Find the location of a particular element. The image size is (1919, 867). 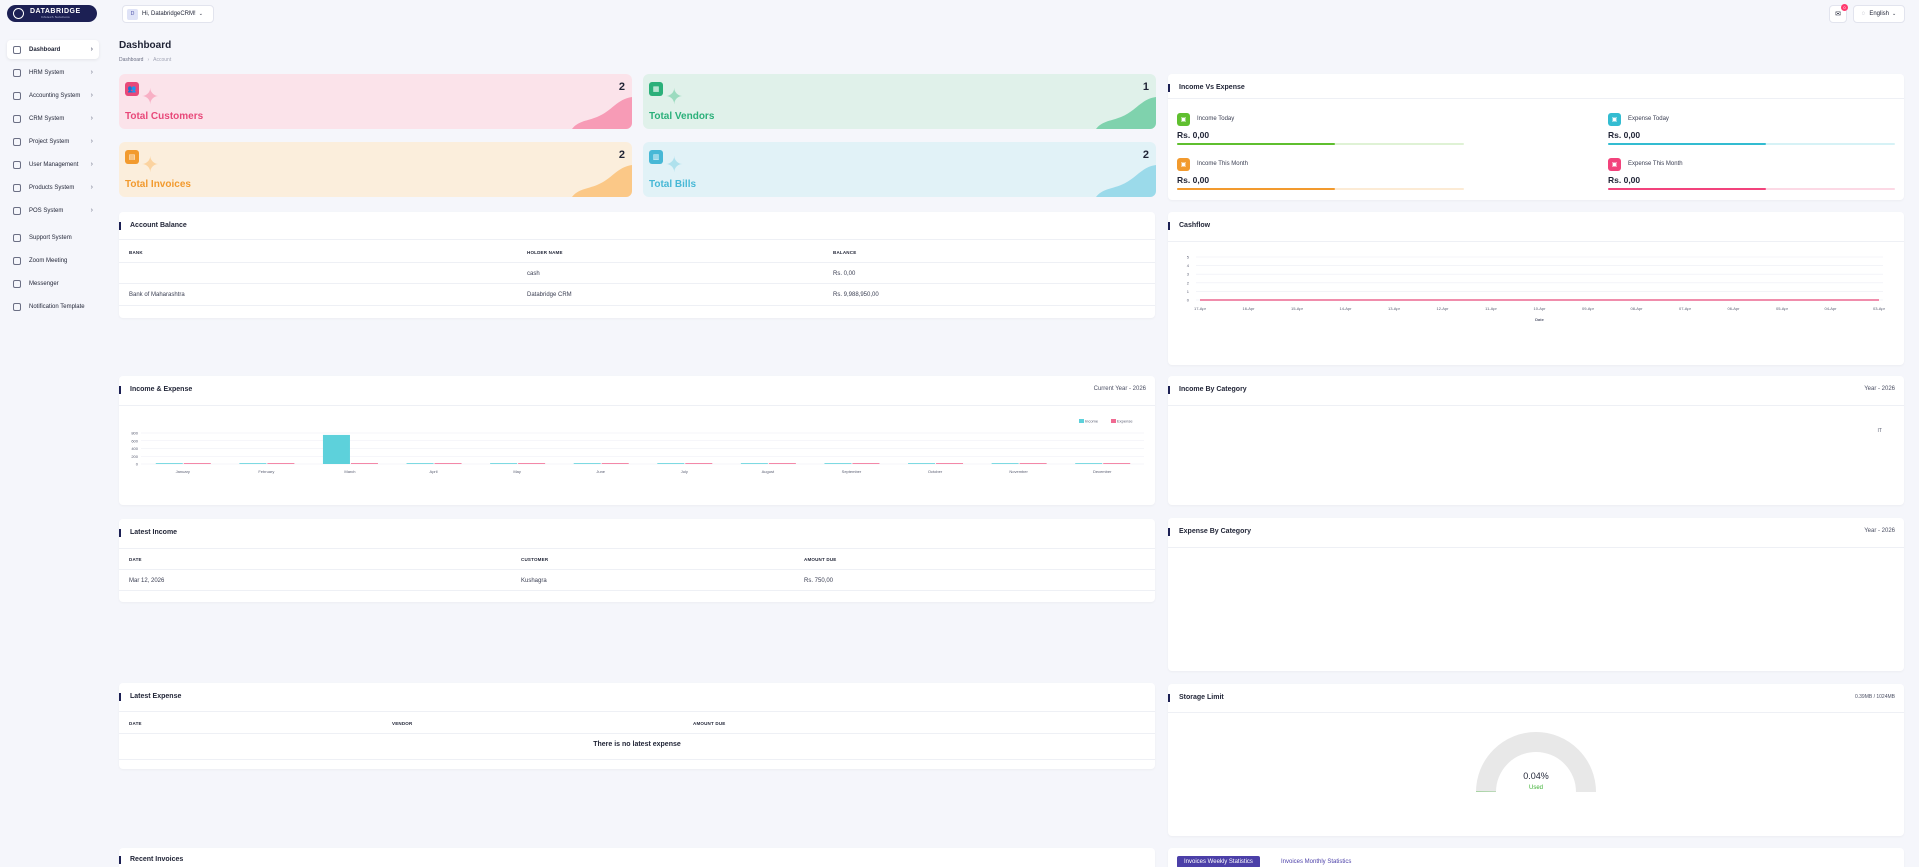

sidebar-item-support-system: Support System is located at coordinates (53, 237).